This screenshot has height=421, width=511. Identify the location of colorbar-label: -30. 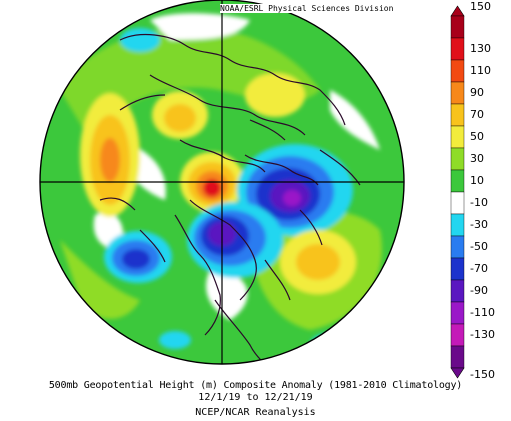
(479, 224).